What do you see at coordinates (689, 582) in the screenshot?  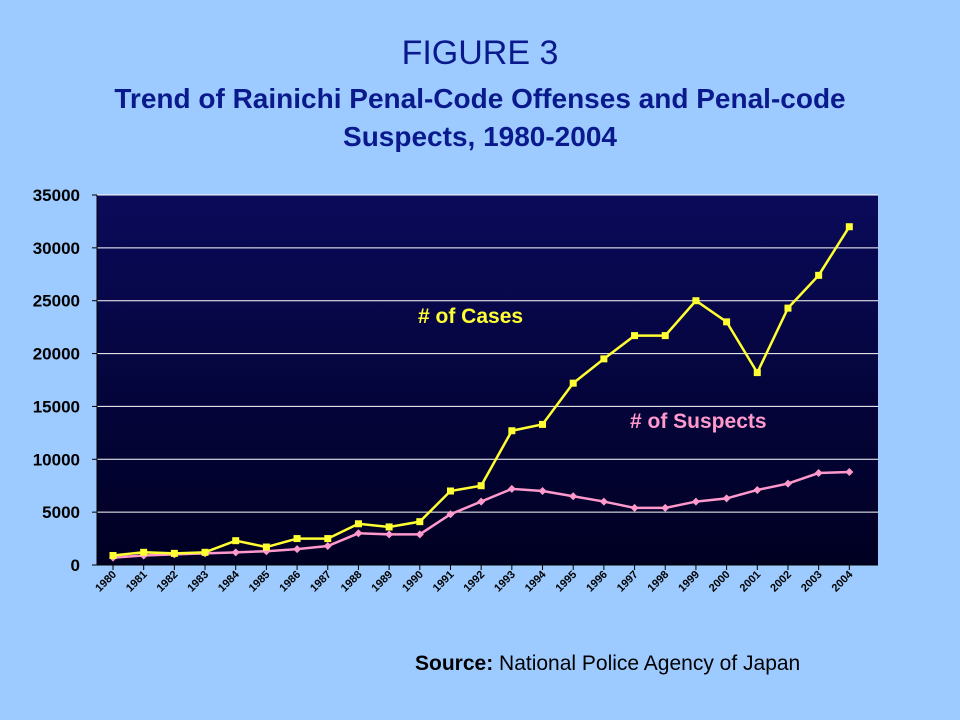 I see `x-tick-label: 1999` at bounding box center [689, 582].